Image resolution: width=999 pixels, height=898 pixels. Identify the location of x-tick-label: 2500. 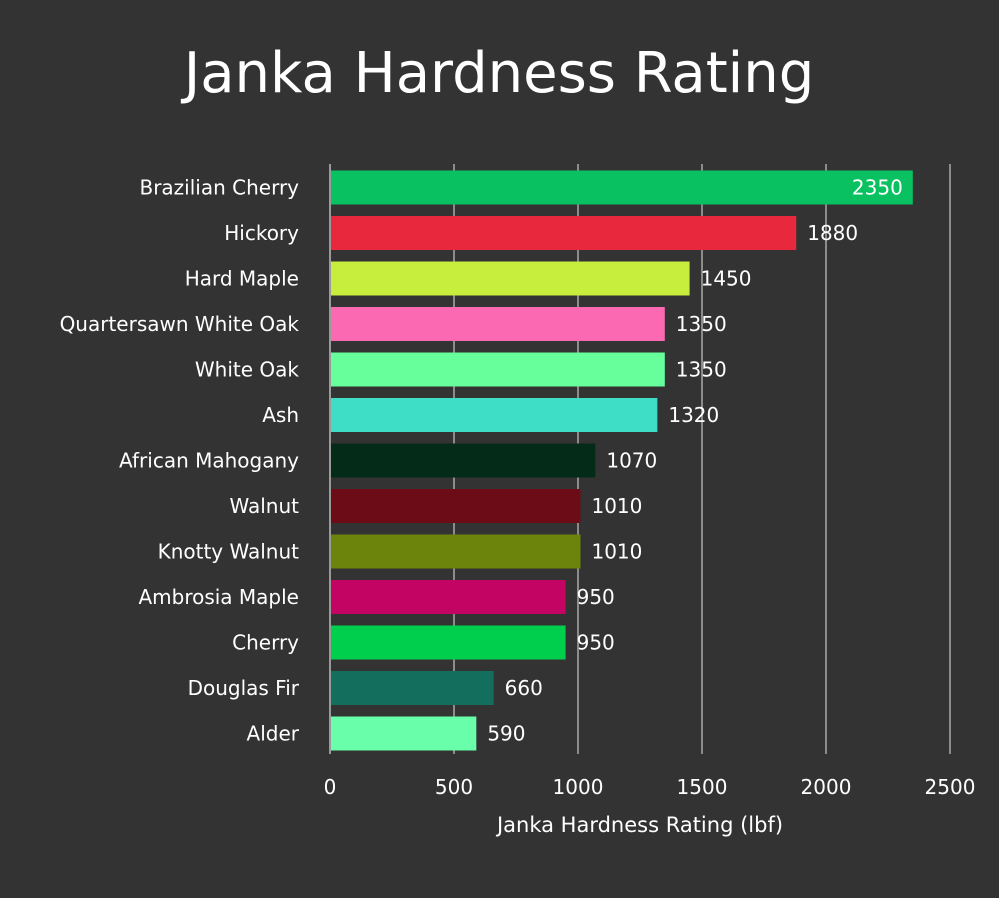
(950, 787).